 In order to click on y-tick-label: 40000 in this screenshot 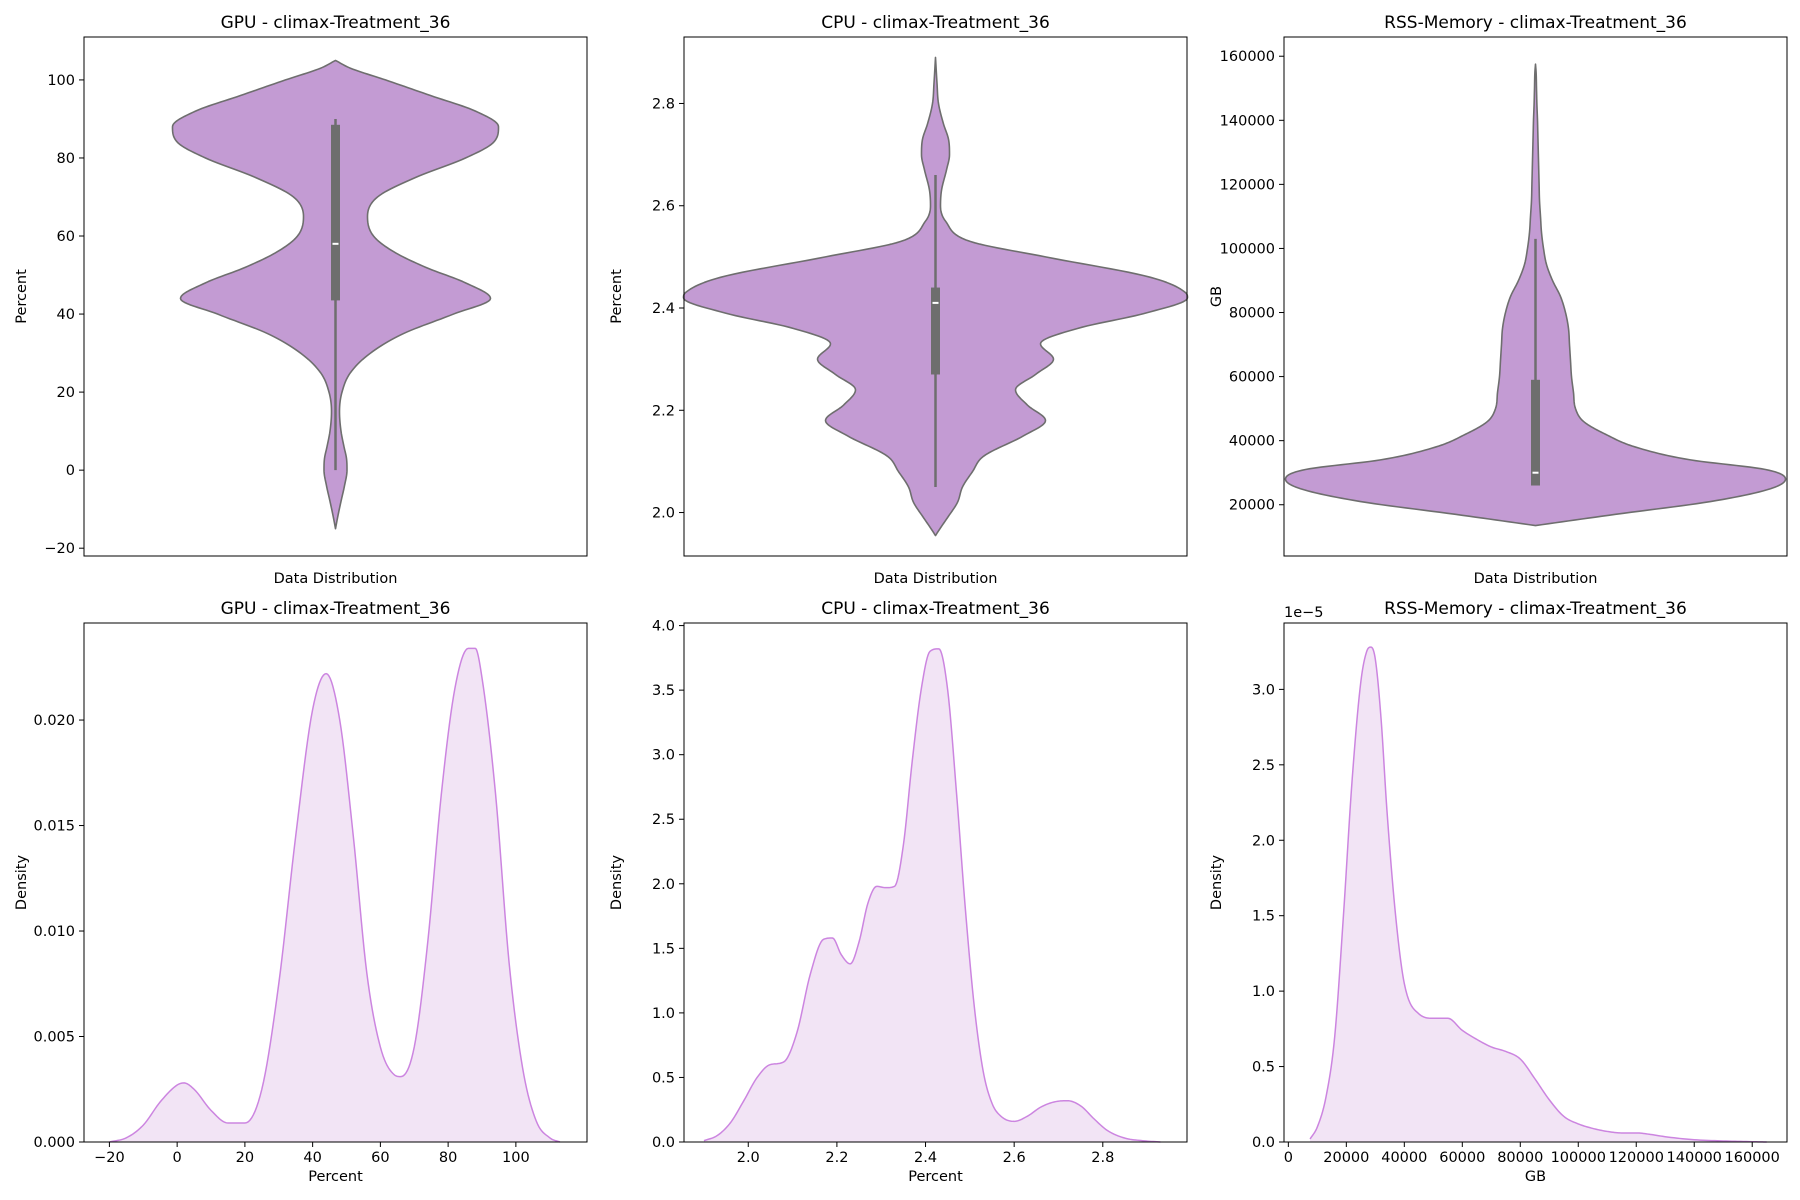, I will do `click(1252, 442)`.